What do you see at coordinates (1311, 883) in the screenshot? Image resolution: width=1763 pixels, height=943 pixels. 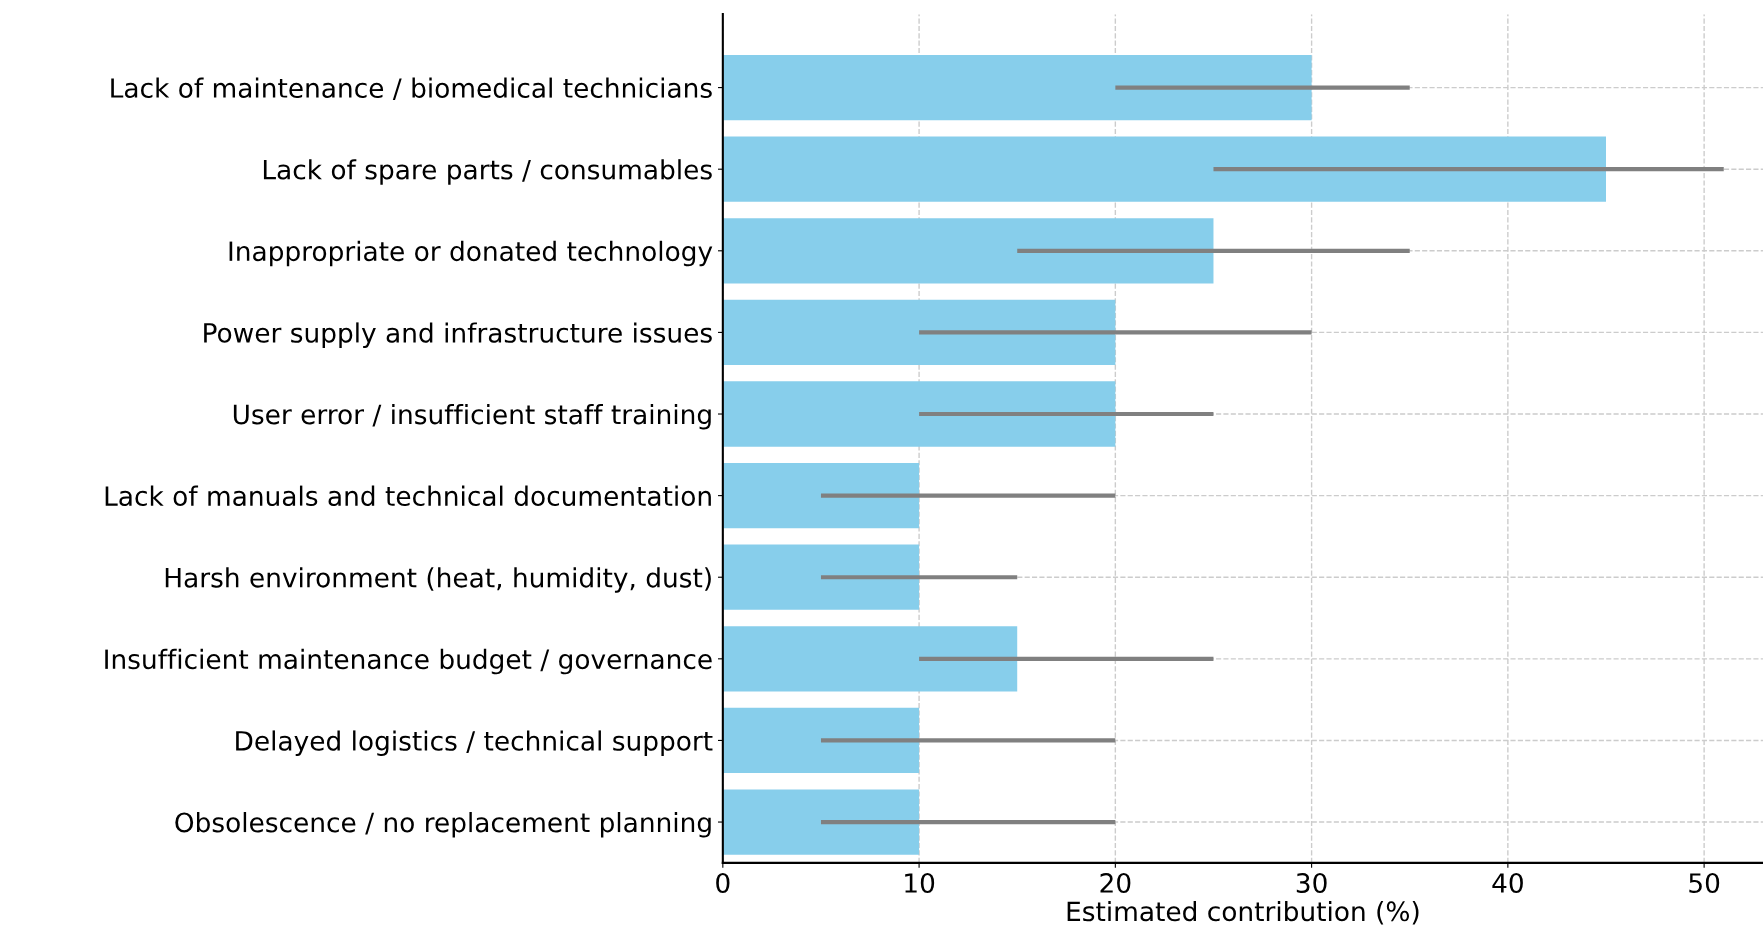 I see `x-tick-label: 30` at bounding box center [1311, 883].